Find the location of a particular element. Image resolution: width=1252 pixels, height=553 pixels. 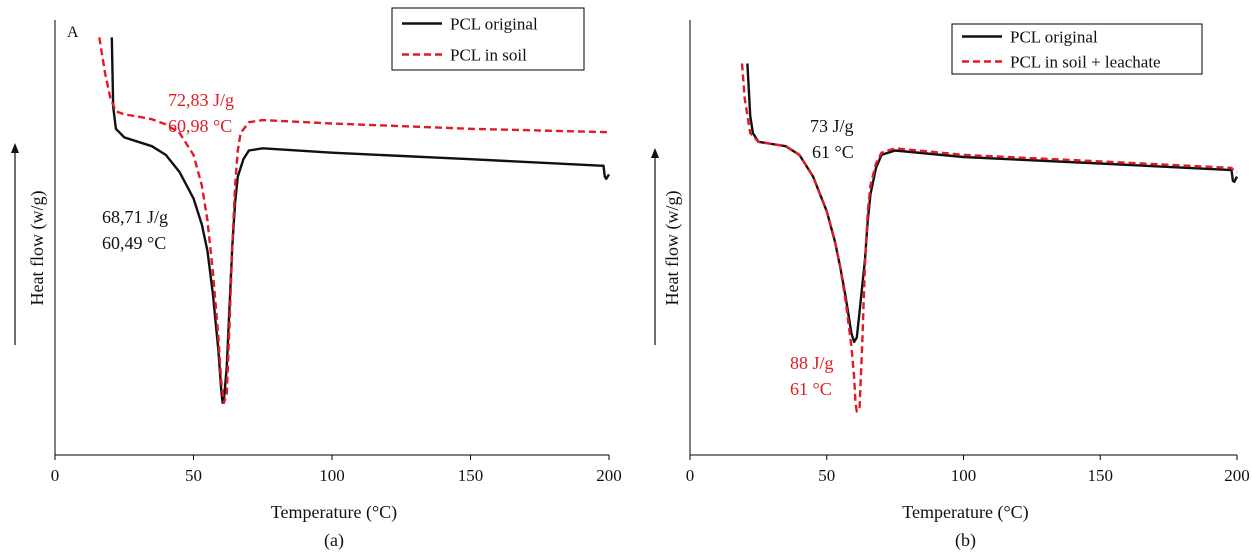

legend: PCL original PCL in soil + leachate is located at coordinates (1077, 49).